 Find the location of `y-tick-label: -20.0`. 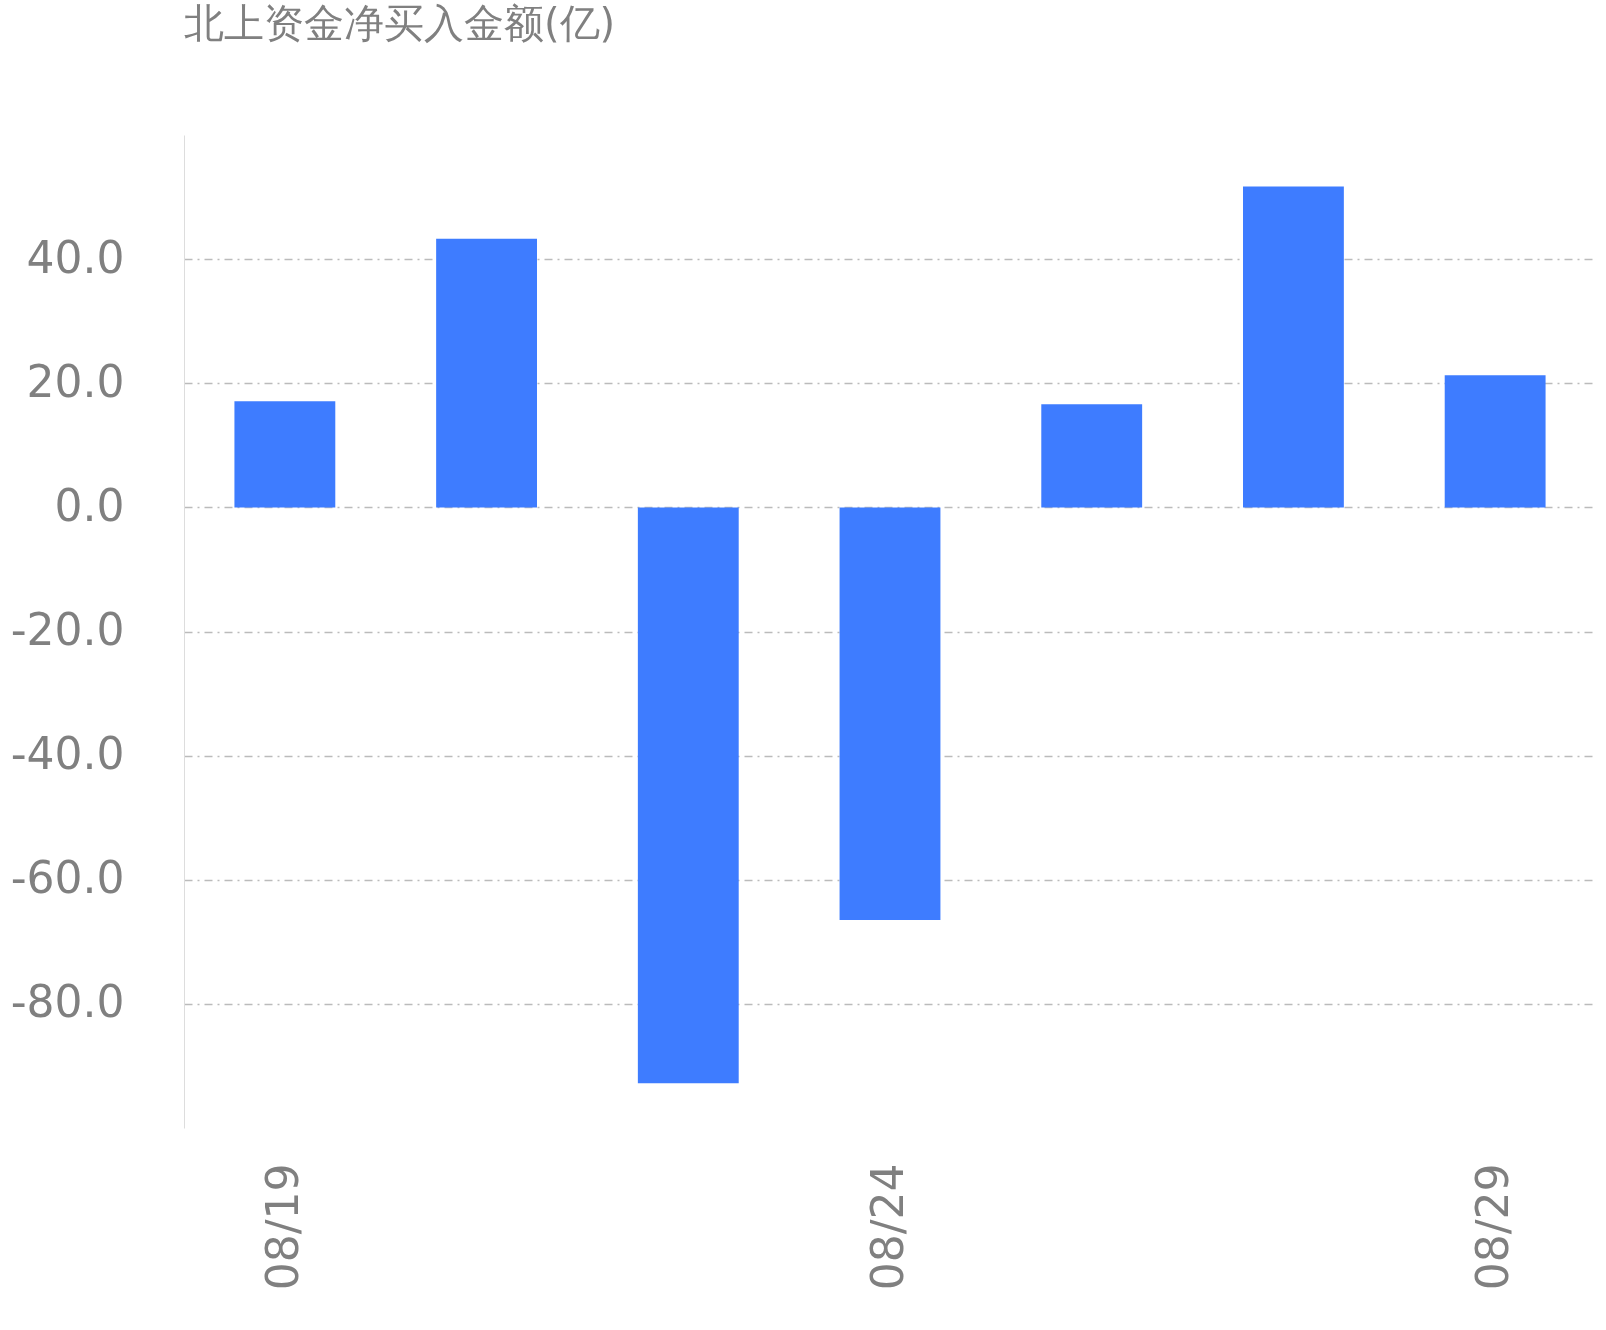

y-tick-label: -20.0 is located at coordinates (67, 629).